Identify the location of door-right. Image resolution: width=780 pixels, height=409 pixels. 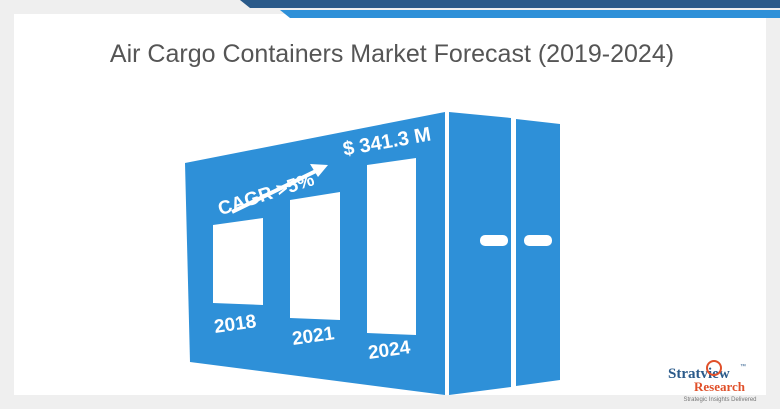
(538, 252).